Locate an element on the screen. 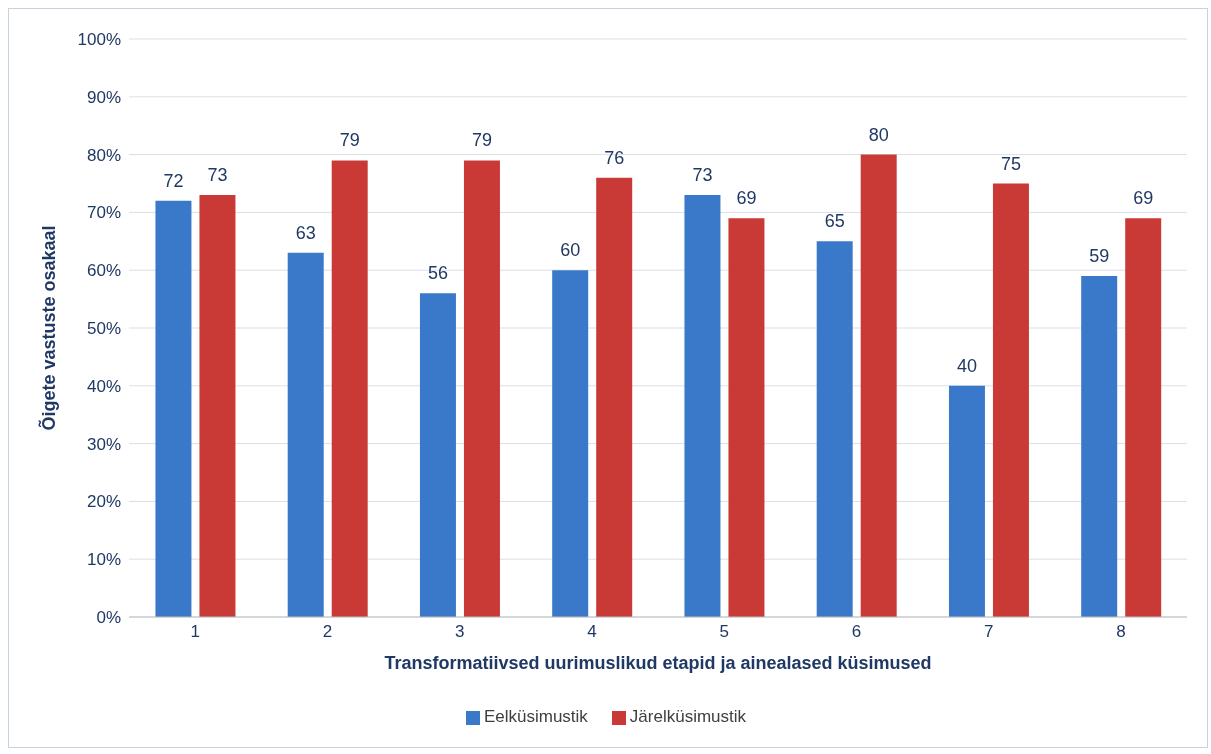 The width and height of the screenshot is (1211, 754). x-axis-title: Transformatiivsed uurimuslikud etapid ja ainealased küsimused is located at coordinates (658, 663).